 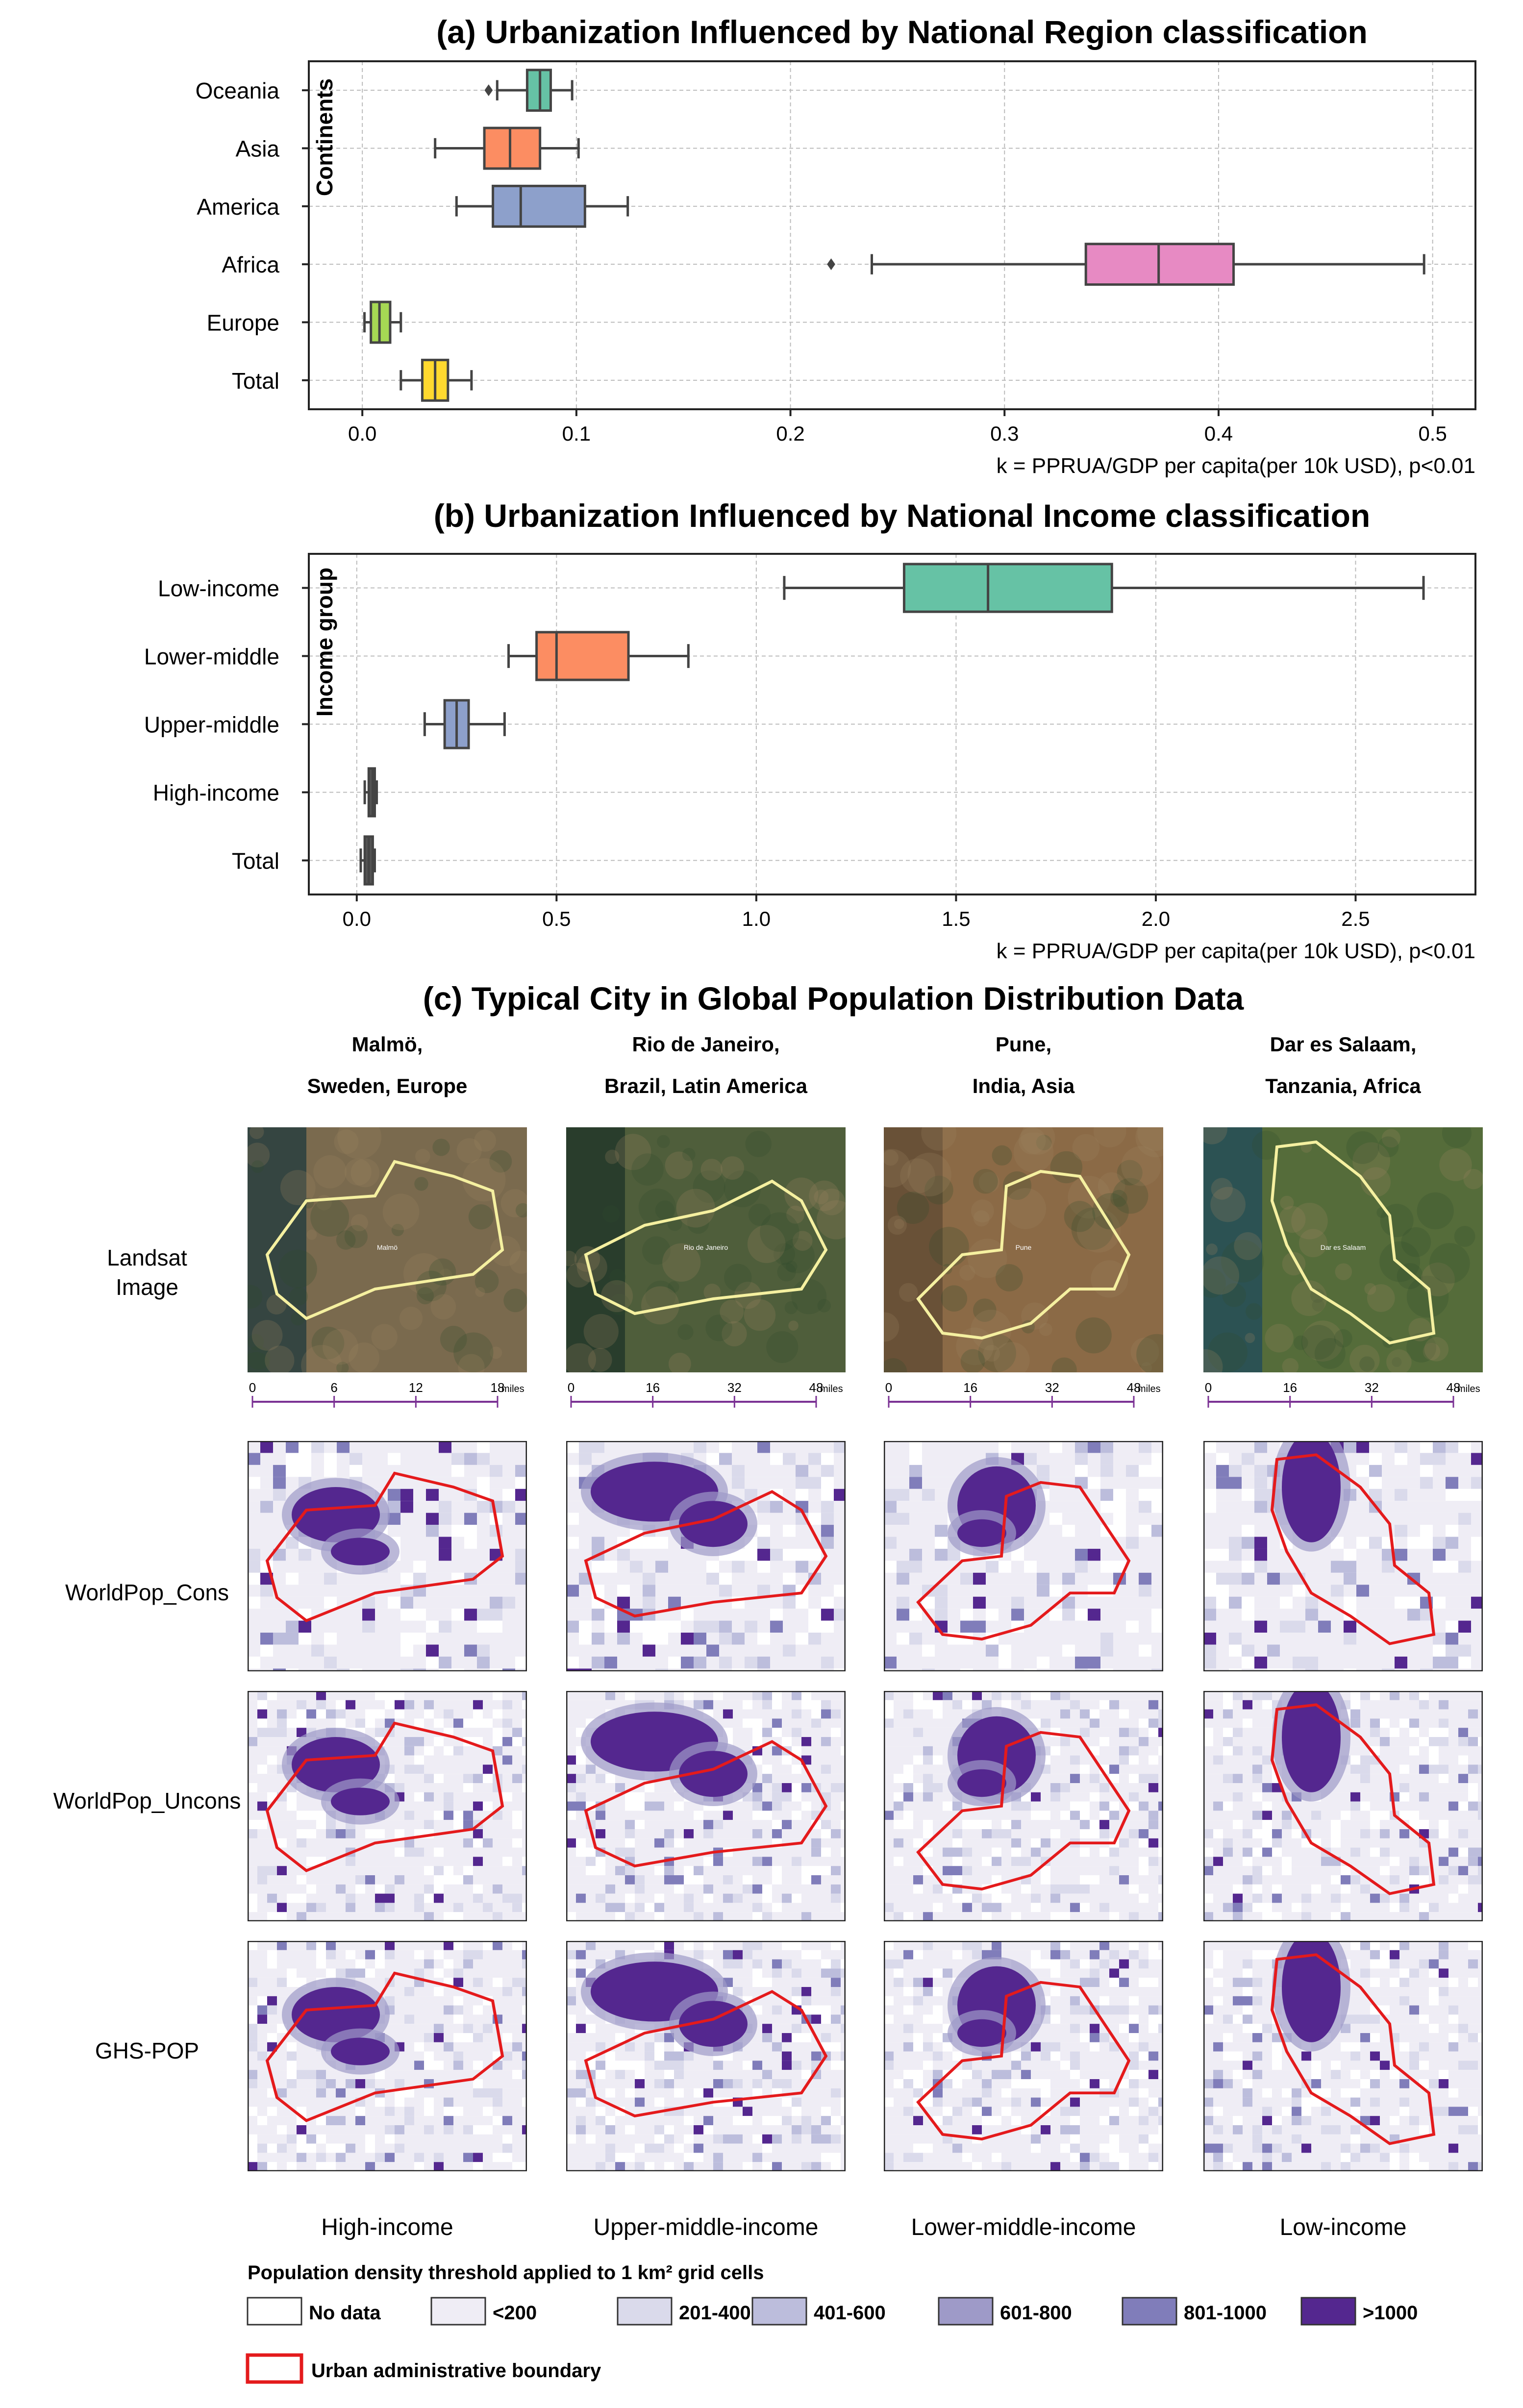 What do you see at coordinates (706, 1806) in the screenshot?
I see `population-map-worldpop-uncons` at bounding box center [706, 1806].